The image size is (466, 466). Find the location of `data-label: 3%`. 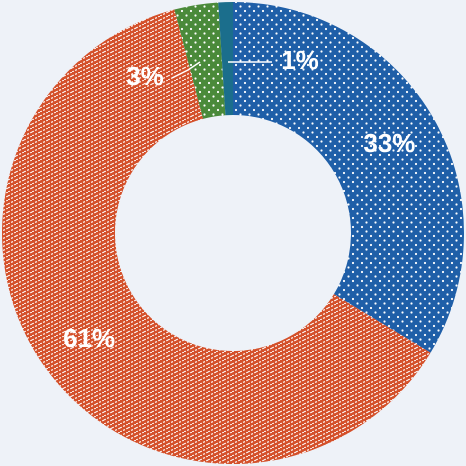

data-label: 3% is located at coordinates (145, 76).